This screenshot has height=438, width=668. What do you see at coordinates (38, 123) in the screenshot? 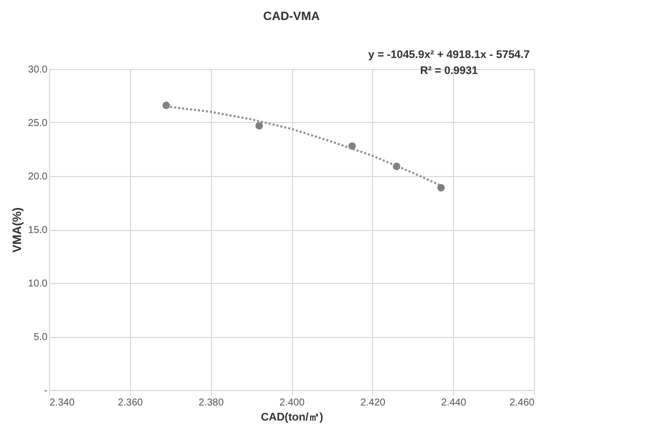
I see `y-tick-label: 25.0` at bounding box center [38, 123].